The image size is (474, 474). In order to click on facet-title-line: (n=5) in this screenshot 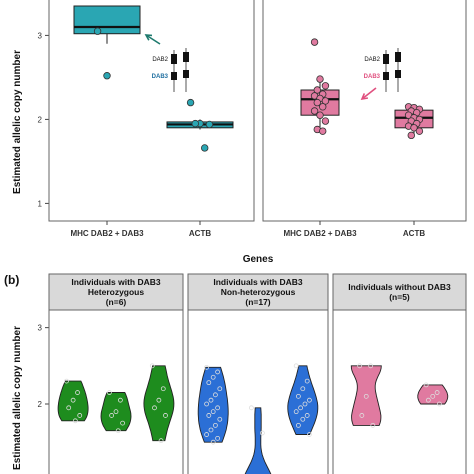, I will do `click(399, 297)`.